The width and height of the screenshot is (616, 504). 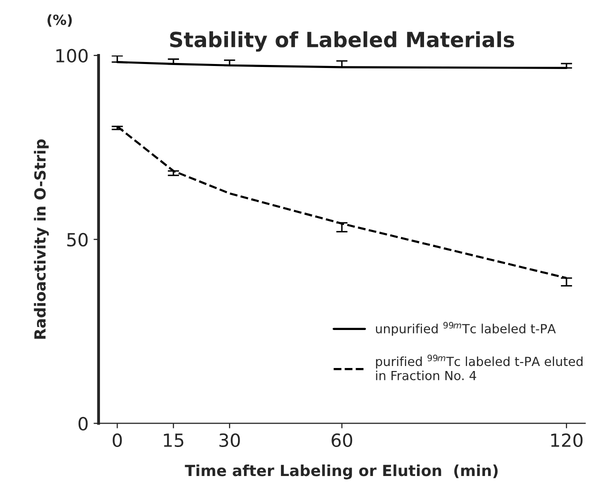 What do you see at coordinates (567, 440) in the screenshot?
I see `x-tick-label: 120` at bounding box center [567, 440].